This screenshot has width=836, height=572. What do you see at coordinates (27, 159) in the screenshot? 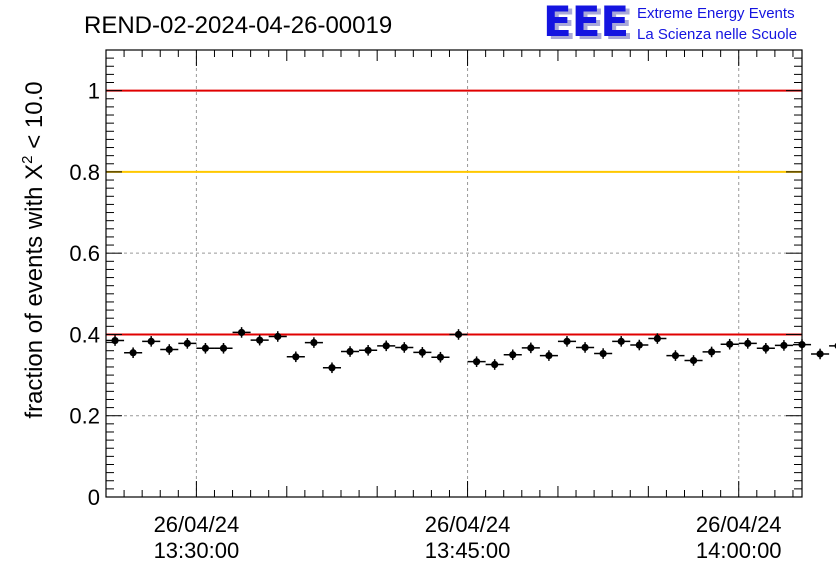
I see `y-axis-label-sup: 2` at bounding box center [27, 159].